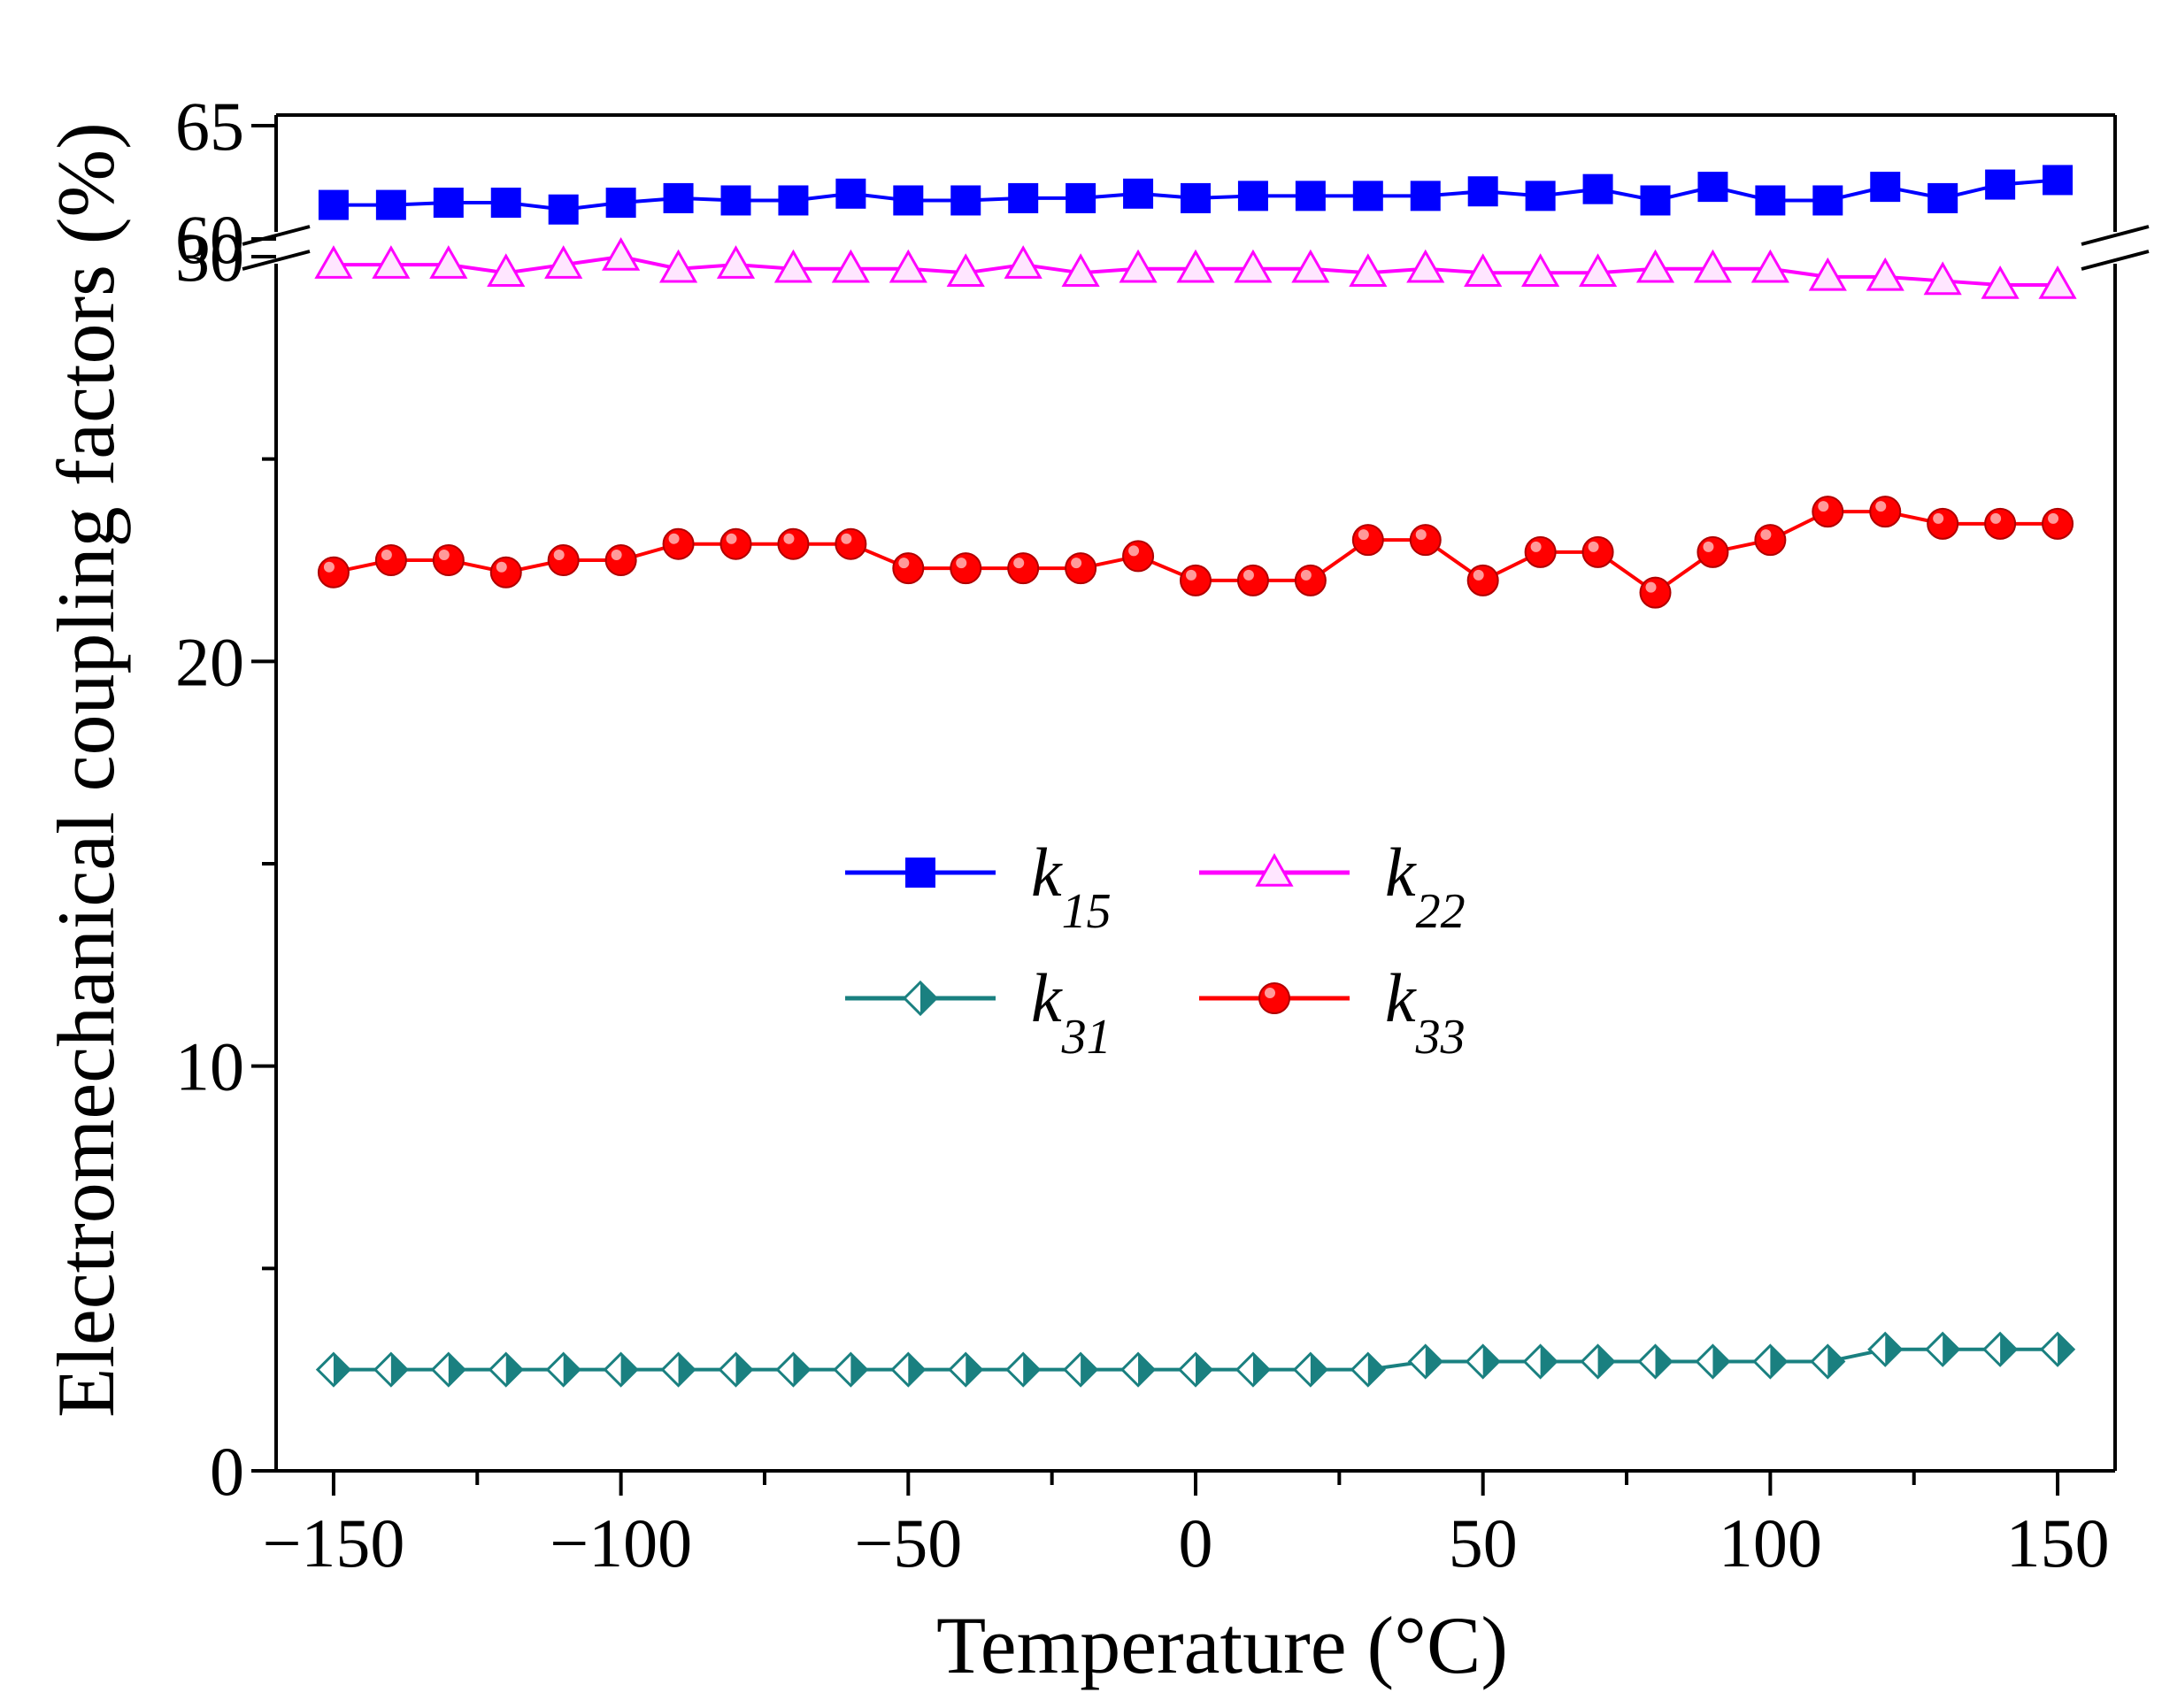  I want to click on x-tick-label: 150, so click(2058, 1542).